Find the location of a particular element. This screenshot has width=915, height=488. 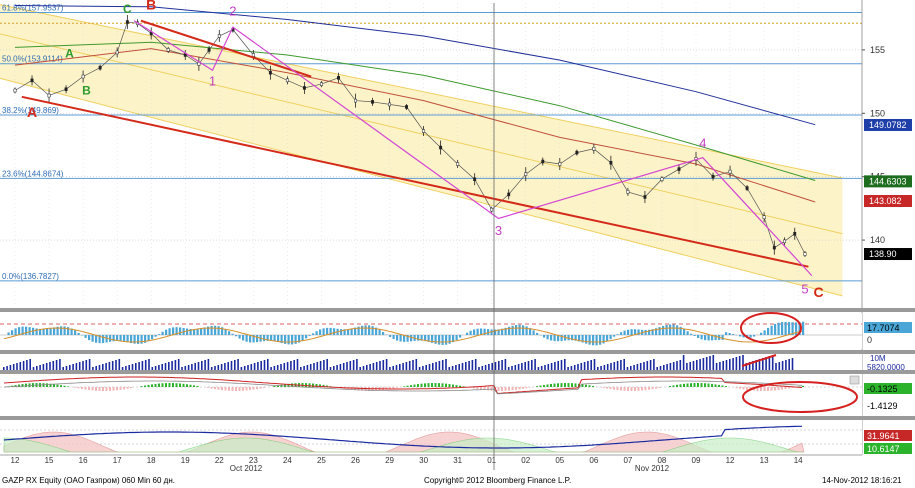

price-tag-label: 149.0782 is located at coordinates (888, 125).